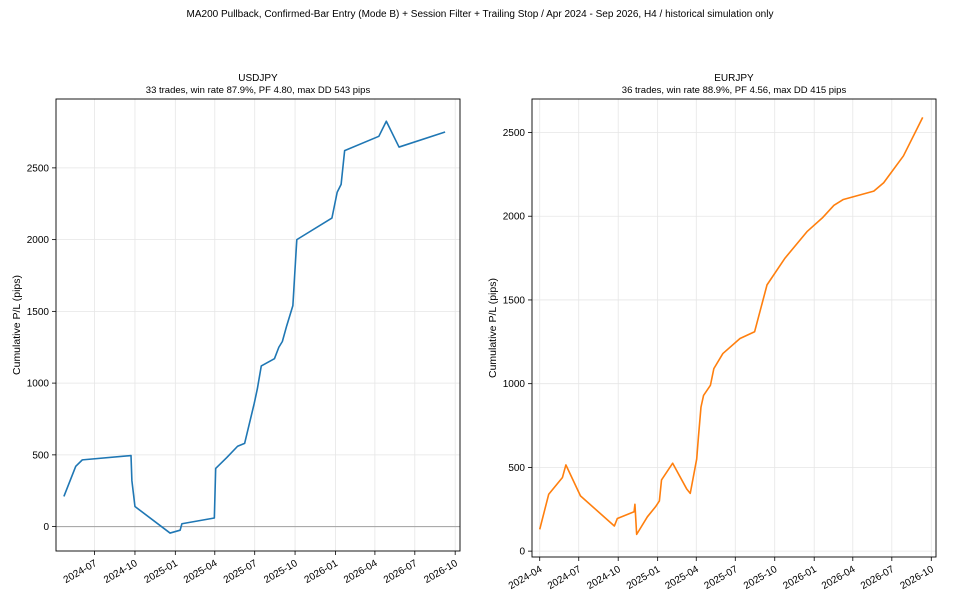 Image resolution: width=960 pixels, height=600 pixels. I want to click on eurjpy-y-tick-label-4: 2000, so click(514, 217).